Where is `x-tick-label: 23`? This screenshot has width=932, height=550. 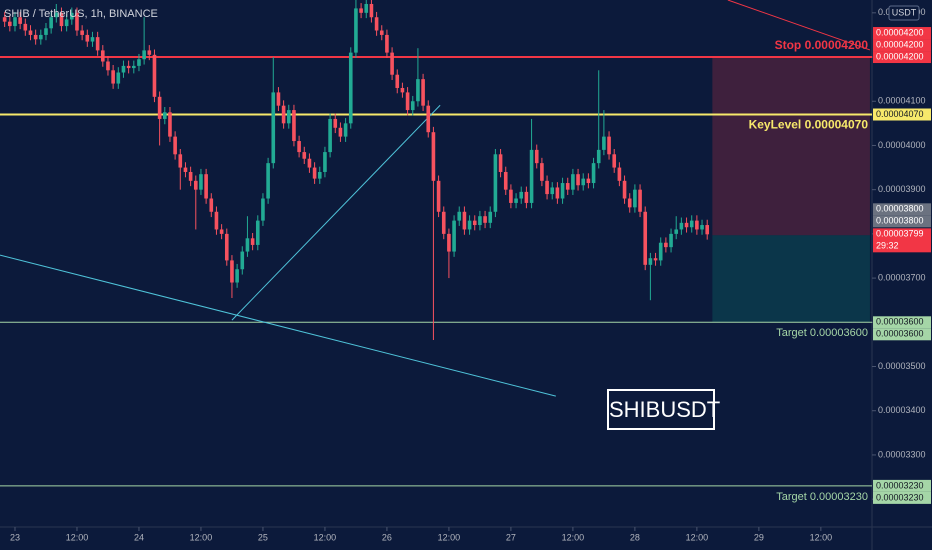
x-tick-label: 23 is located at coordinates (15, 537).